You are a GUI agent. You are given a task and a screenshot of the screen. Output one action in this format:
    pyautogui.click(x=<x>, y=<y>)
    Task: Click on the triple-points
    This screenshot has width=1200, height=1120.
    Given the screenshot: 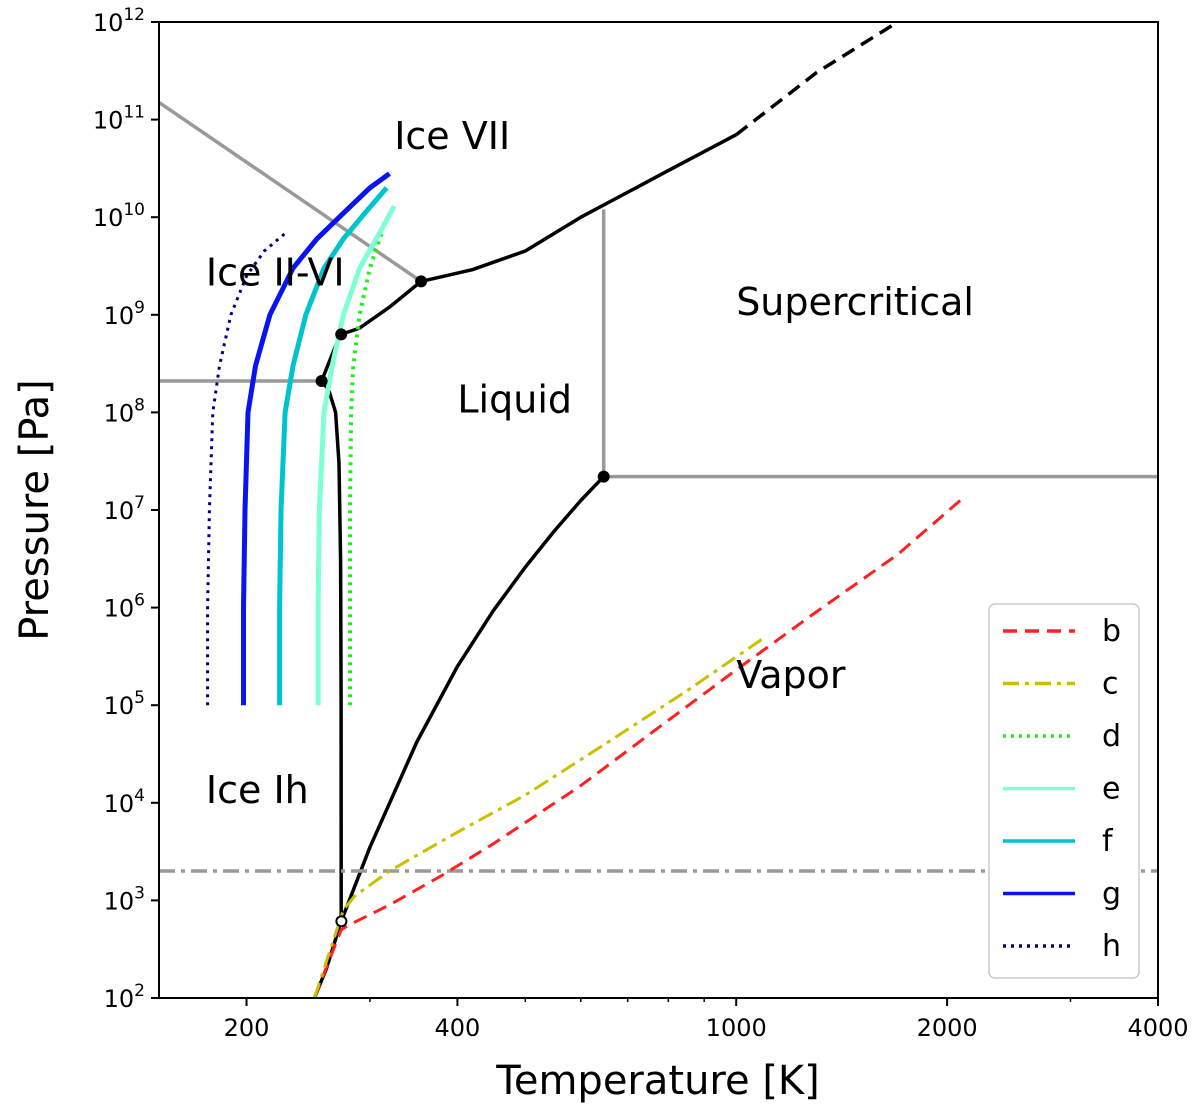 What is the action you would take?
    pyautogui.click(x=462, y=601)
    